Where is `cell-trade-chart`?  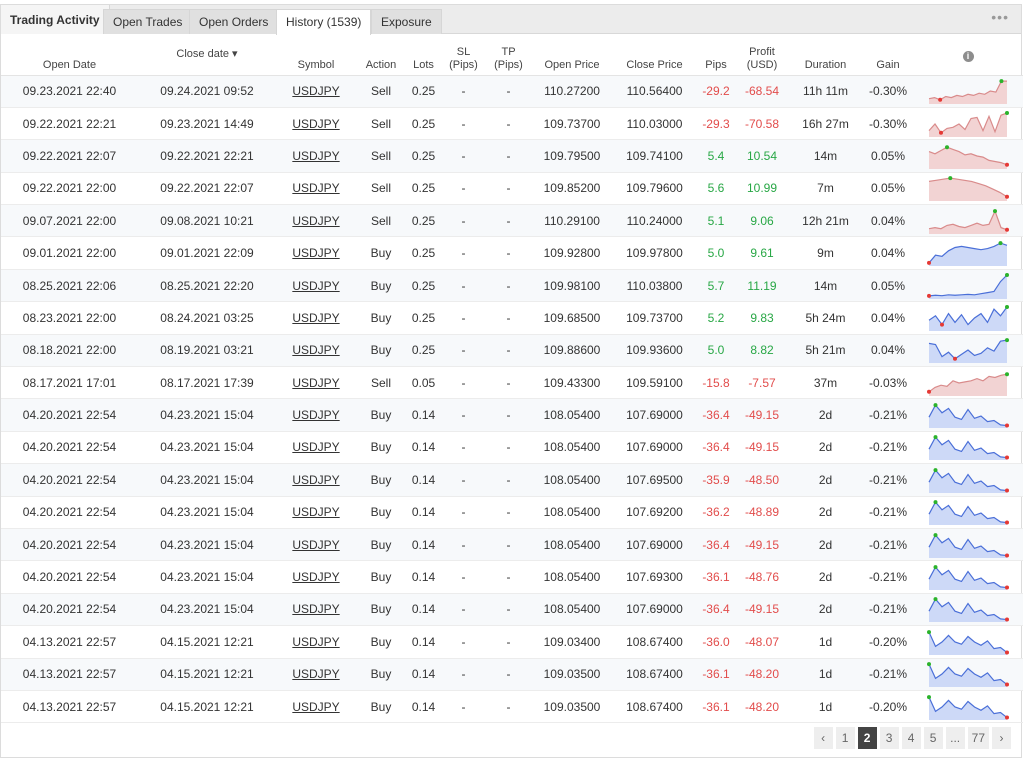 cell-trade-chart is located at coordinates (968, 91).